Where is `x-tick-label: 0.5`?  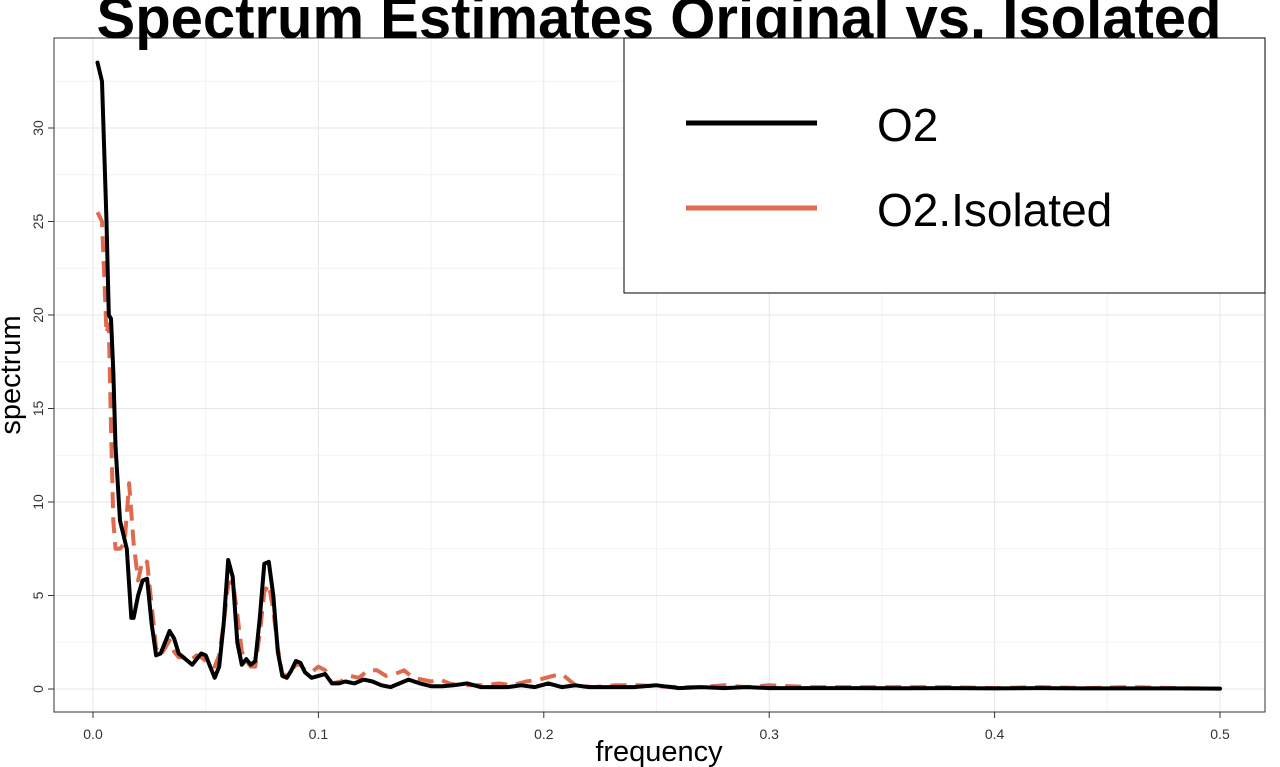 x-tick-label: 0.5 is located at coordinates (1220, 734).